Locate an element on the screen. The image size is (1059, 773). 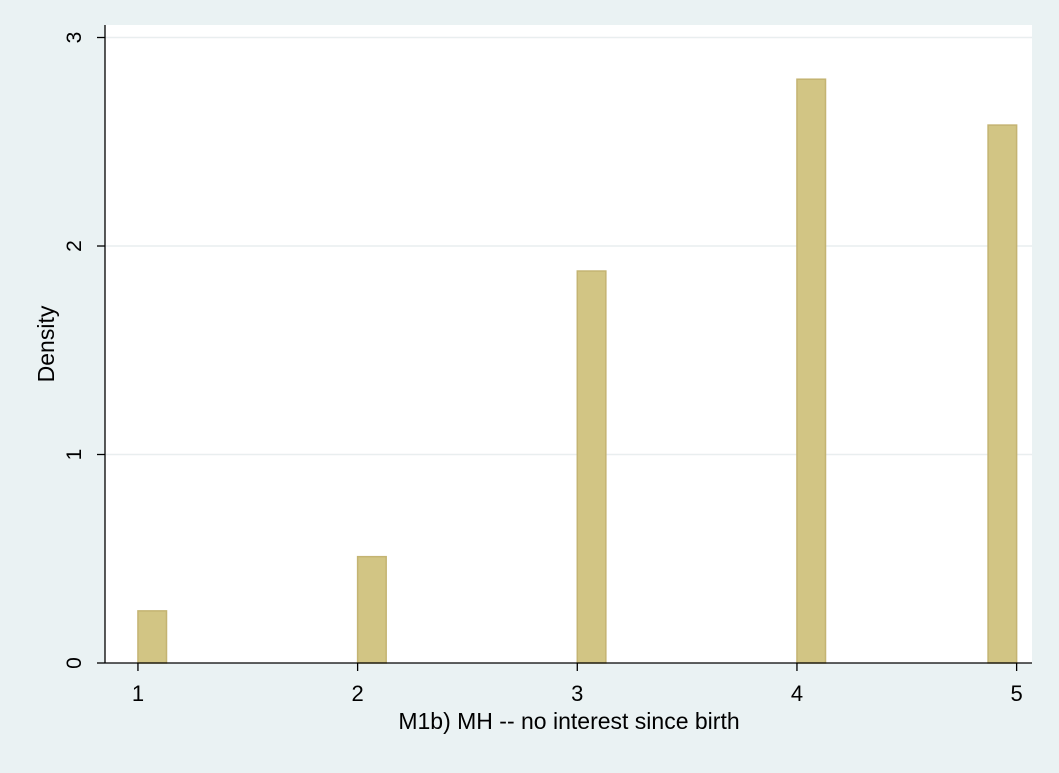
y-tick-label: 1 is located at coordinates (74, 455).